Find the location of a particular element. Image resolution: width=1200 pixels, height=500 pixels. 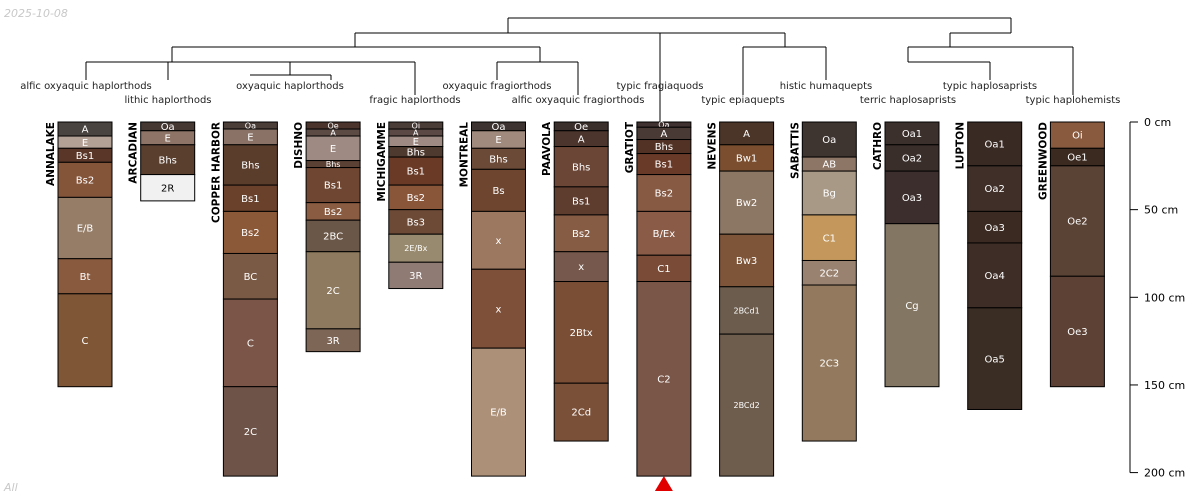

horizon-label: Bw3 is located at coordinates (746, 261).